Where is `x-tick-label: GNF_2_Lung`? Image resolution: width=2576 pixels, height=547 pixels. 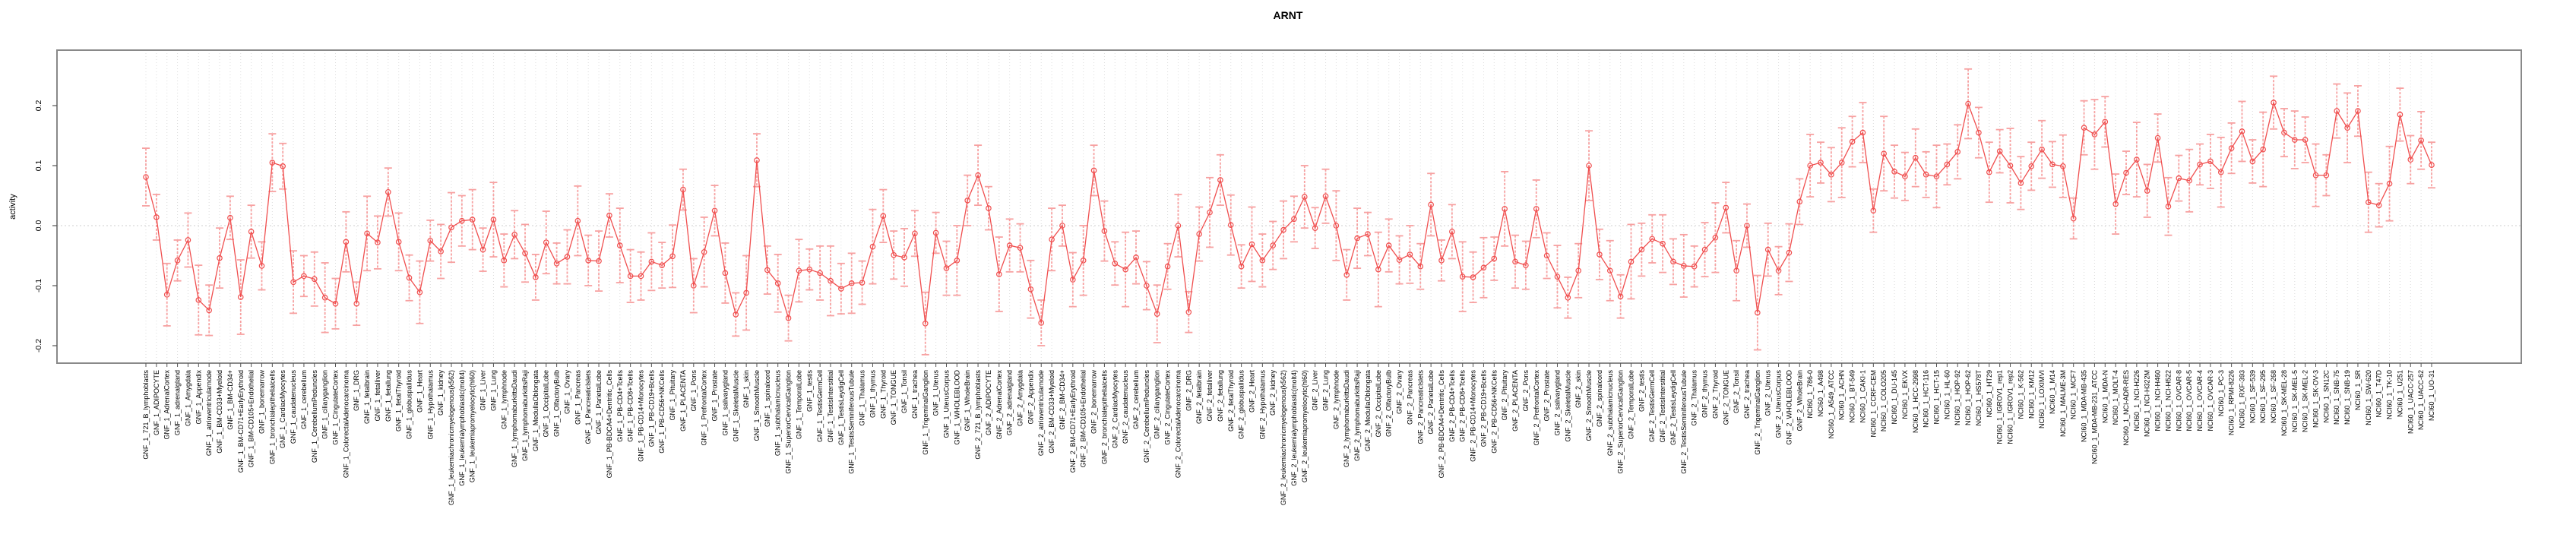 x-tick-label: GNF_2_Lung is located at coordinates (1326, 390).